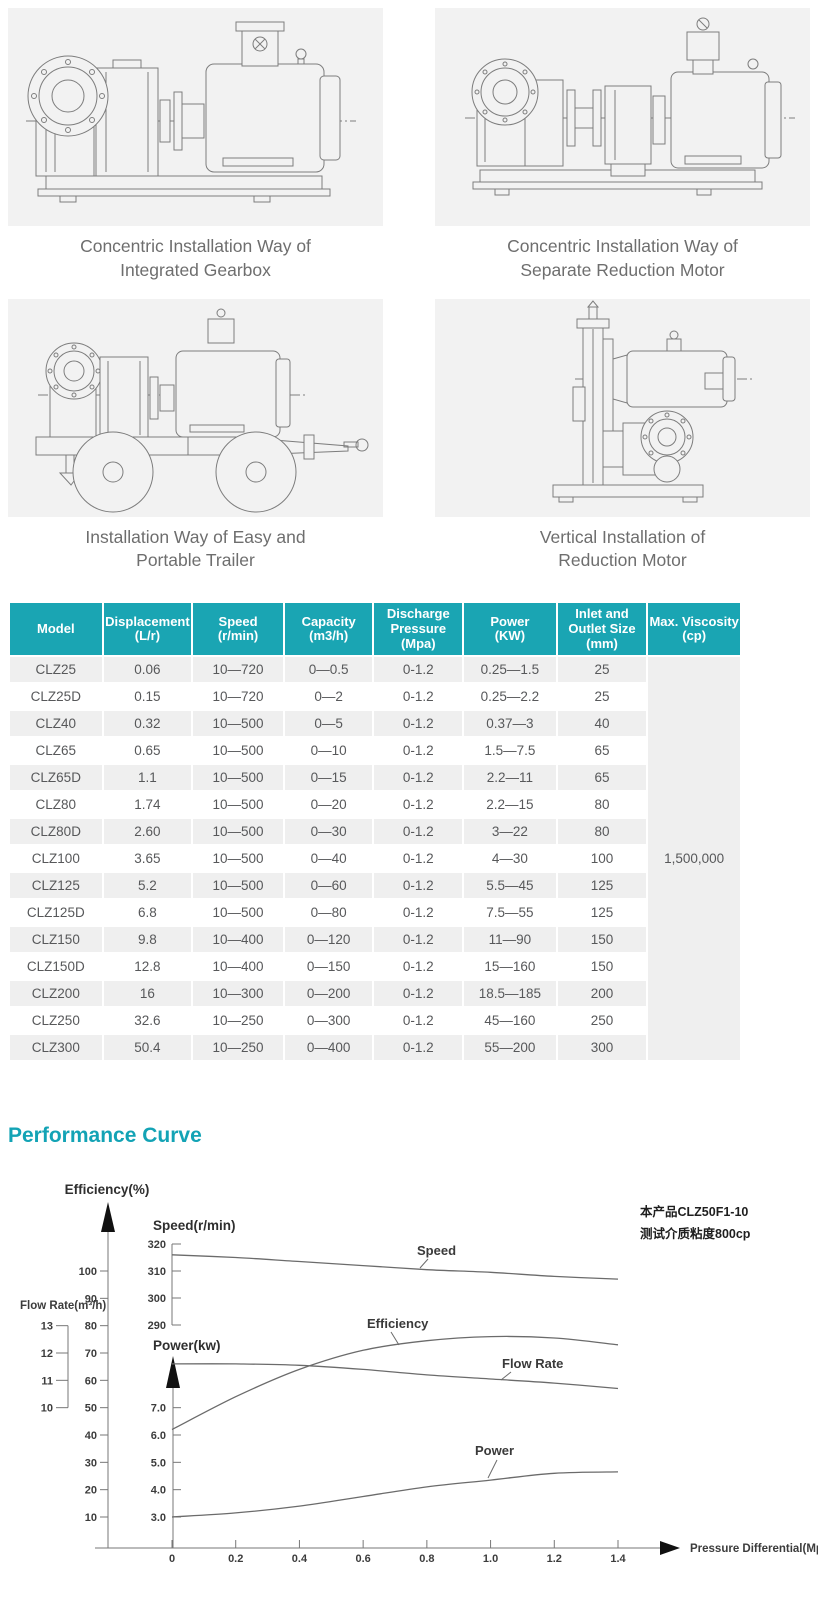 The height and width of the screenshot is (1600, 818). I want to click on flow-rate-curve, so click(395, 1376).